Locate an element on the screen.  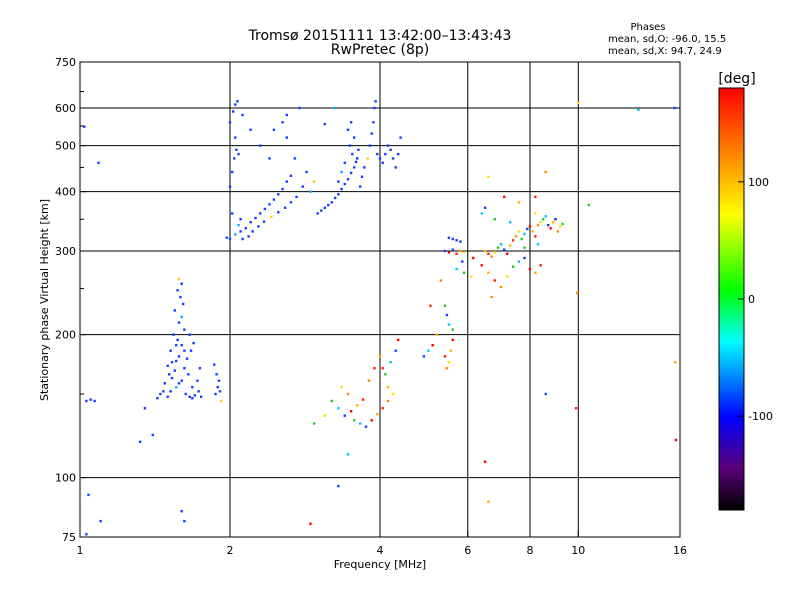
chart-title: Tromsø 20151111 13:42:00–13:43:43 is located at coordinates (380, 36).